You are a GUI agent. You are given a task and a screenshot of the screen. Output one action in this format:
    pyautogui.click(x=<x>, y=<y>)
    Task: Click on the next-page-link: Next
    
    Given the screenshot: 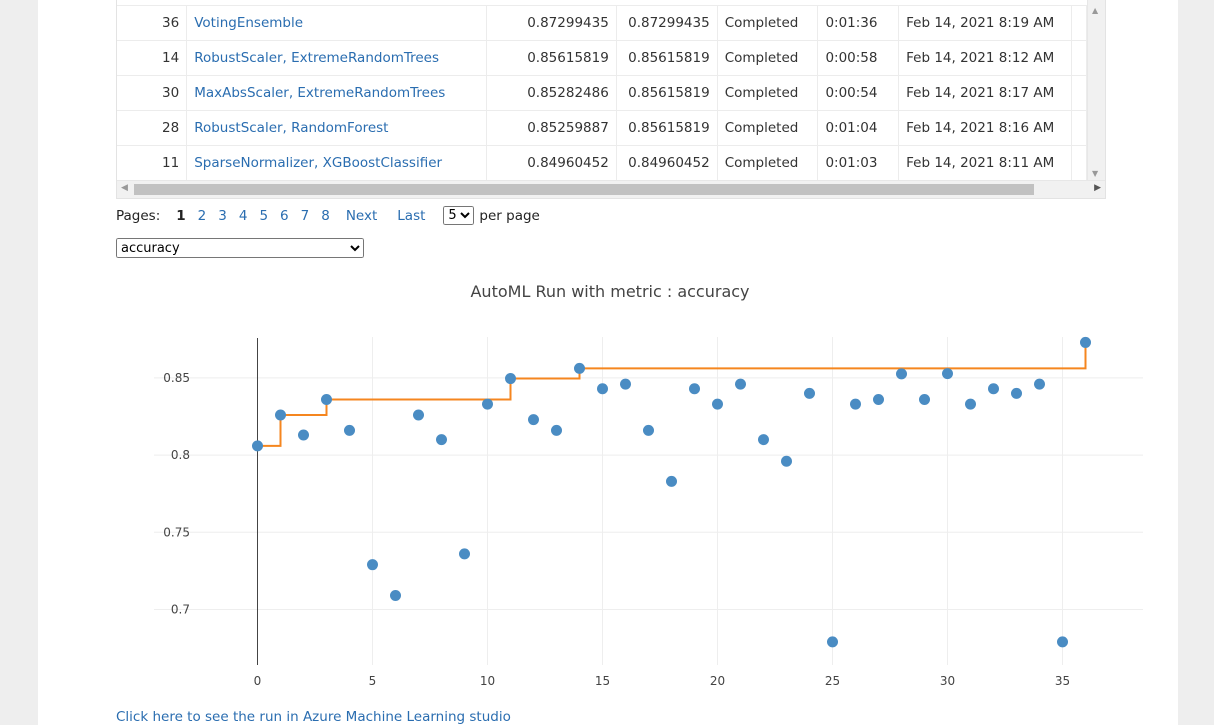 What is the action you would take?
    pyautogui.click(x=361, y=215)
    